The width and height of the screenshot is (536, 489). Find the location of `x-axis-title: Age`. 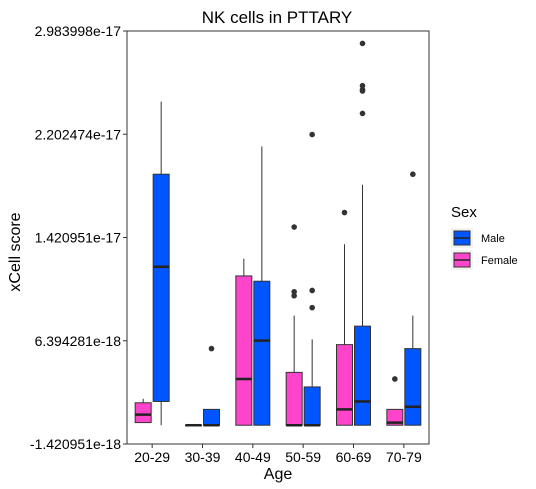

x-axis-title: Age is located at coordinates (278, 474).